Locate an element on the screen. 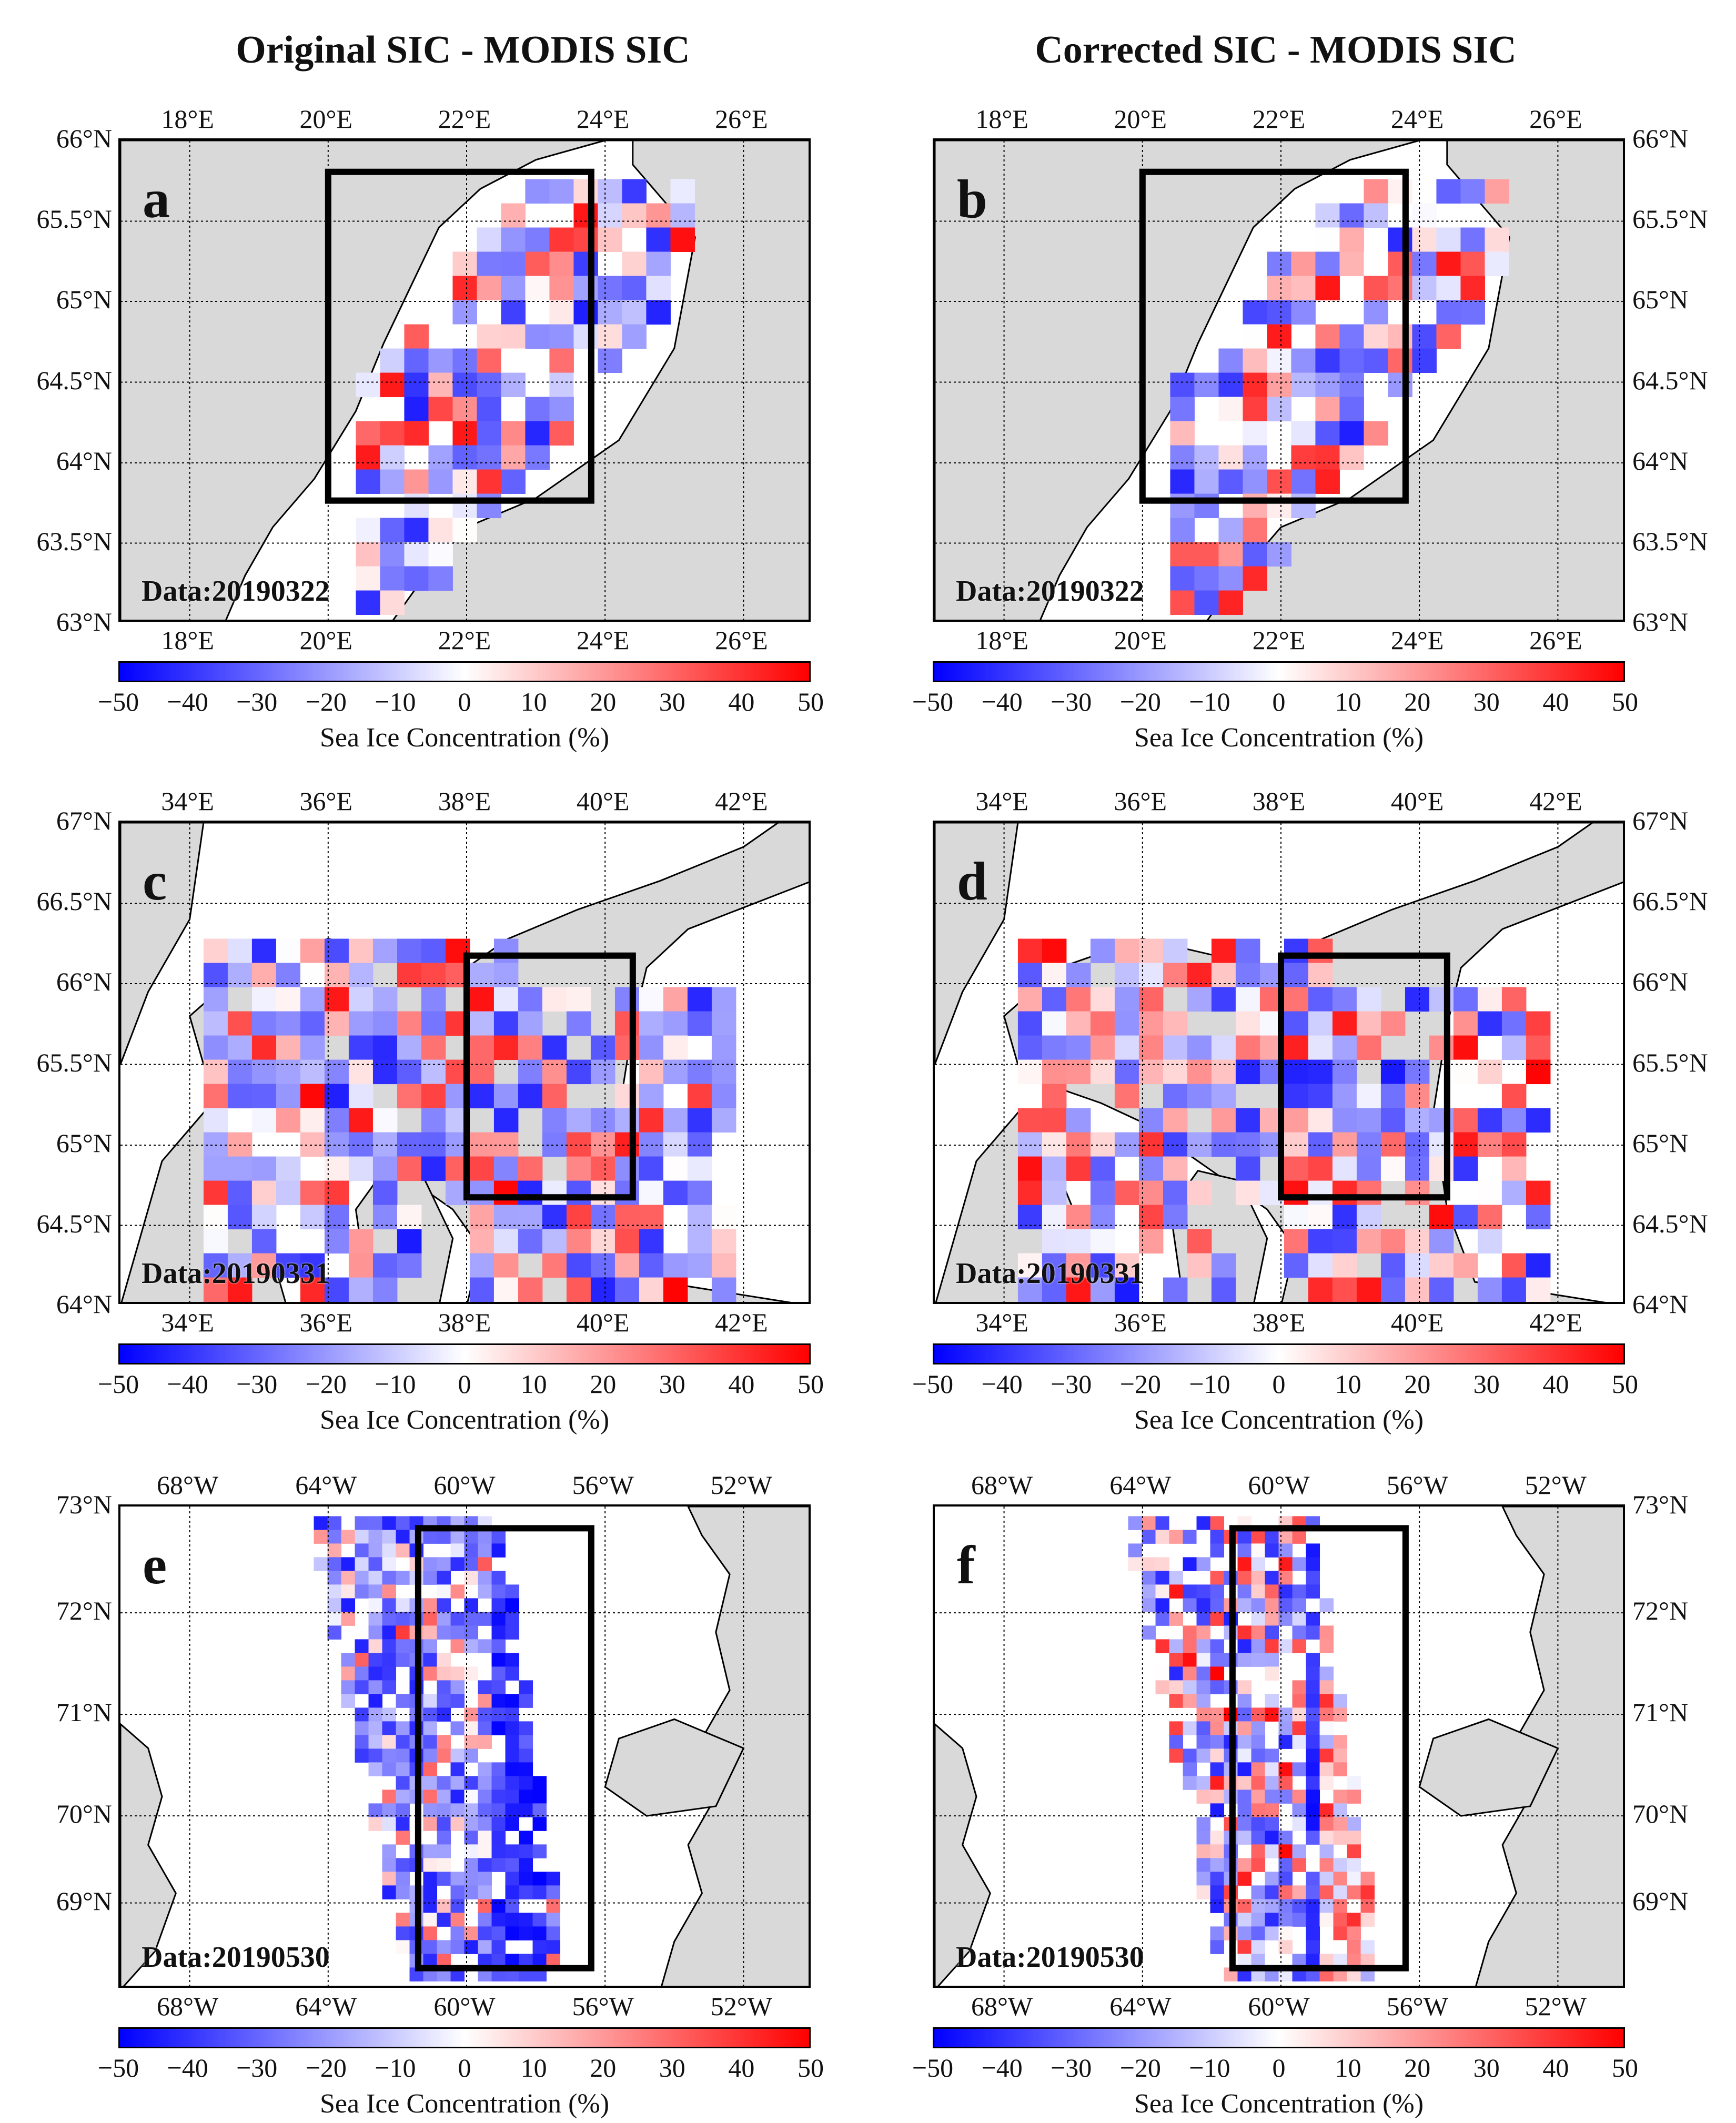 The height and width of the screenshot is (2123, 1736). colorbar-tick: −10 is located at coordinates (395, 1384).